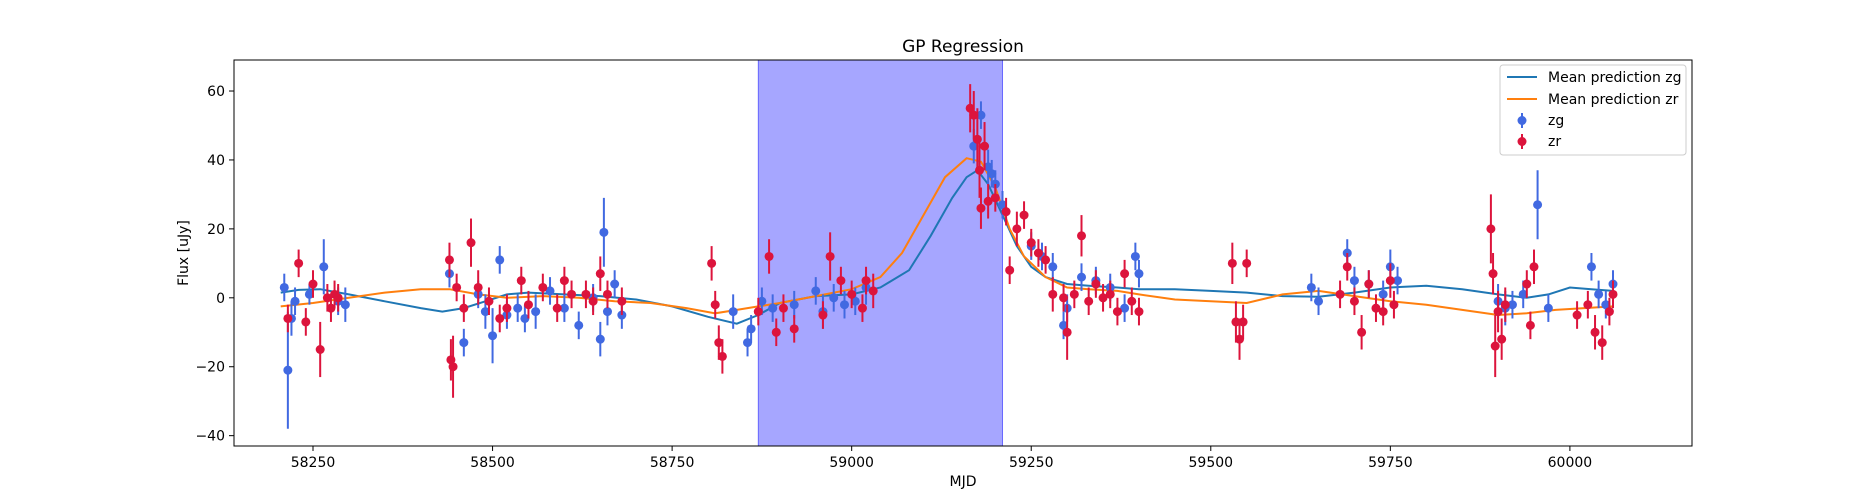 The image size is (1875, 500). What do you see at coordinates (1522, 141) in the screenshot?
I see `legend-zr-marker` at bounding box center [1522, 141].